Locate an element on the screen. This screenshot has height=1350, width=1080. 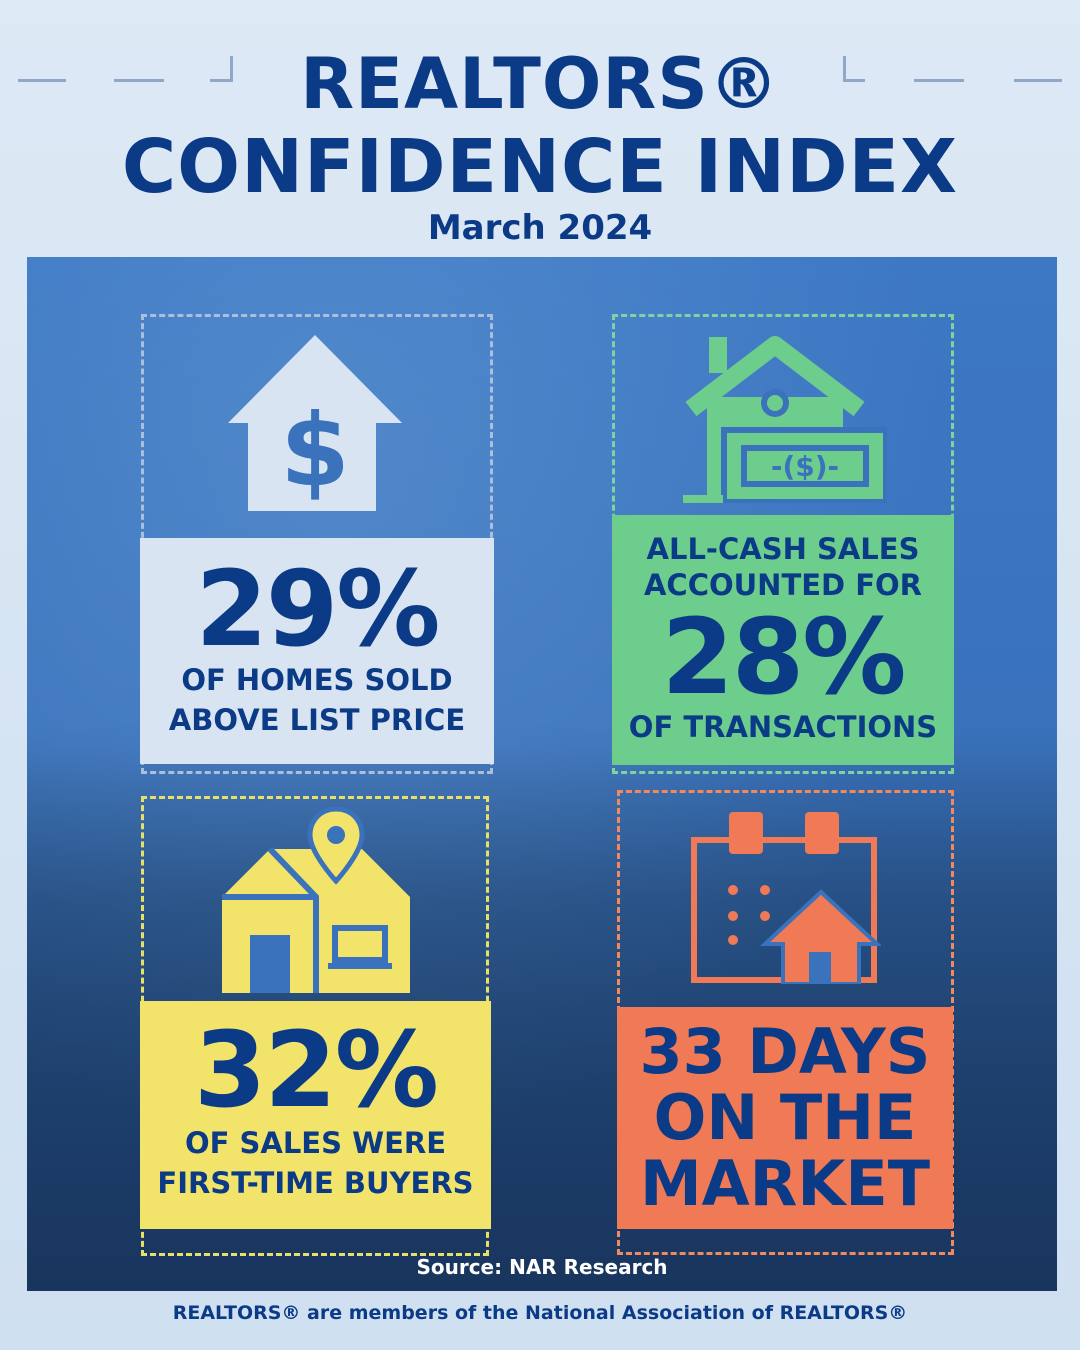
stat-value-first-time-buyers: 32% is located at coordinates (316, 1070).